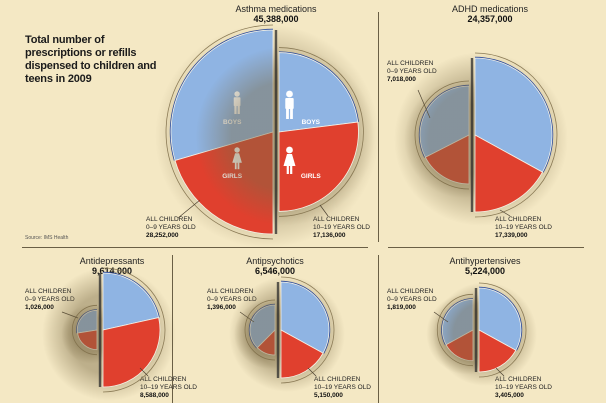  I want to click on segment-label-boys: BOYS, so click(311, 122).